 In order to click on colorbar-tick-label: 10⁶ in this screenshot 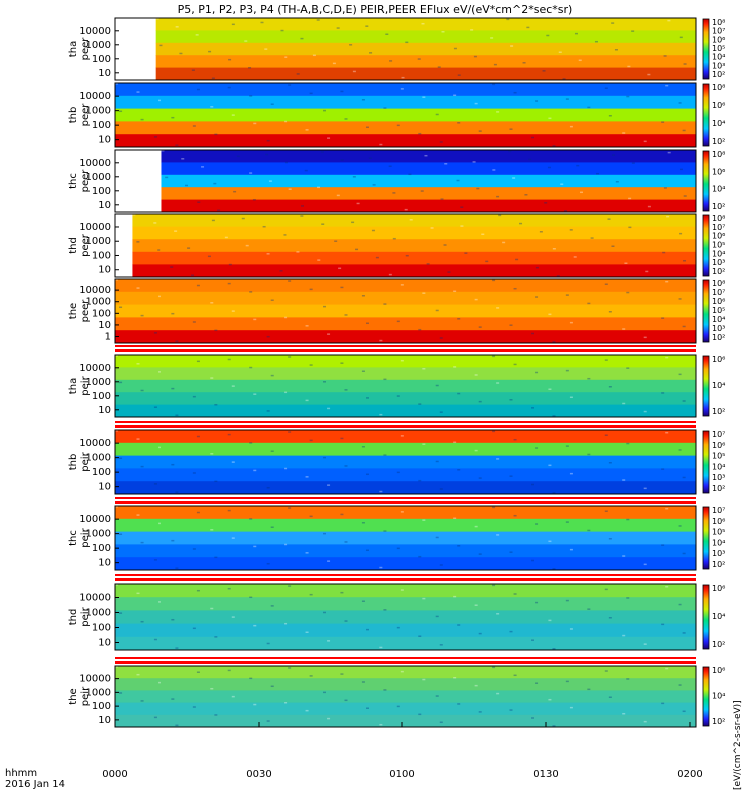, I will do `click(718, 445)`.